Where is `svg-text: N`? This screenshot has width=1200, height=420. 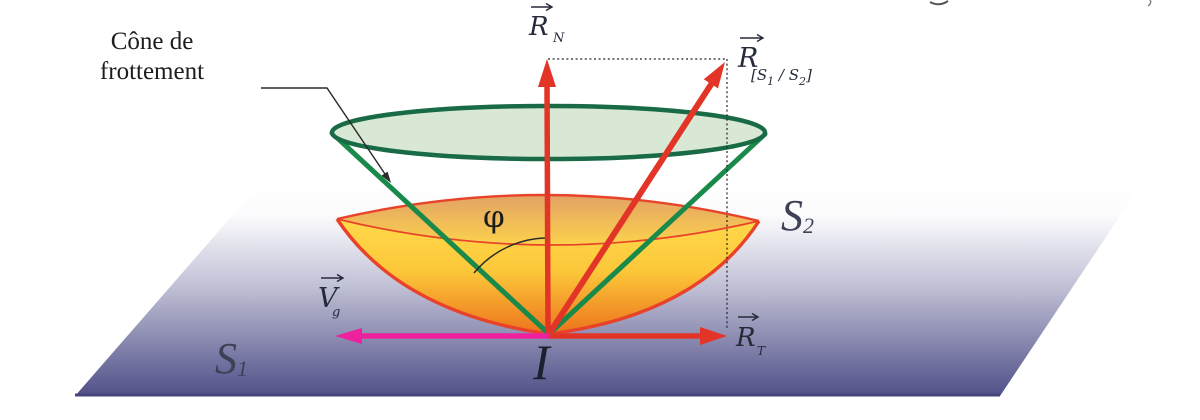
svg-text: N is located at coordinates (558, 38).